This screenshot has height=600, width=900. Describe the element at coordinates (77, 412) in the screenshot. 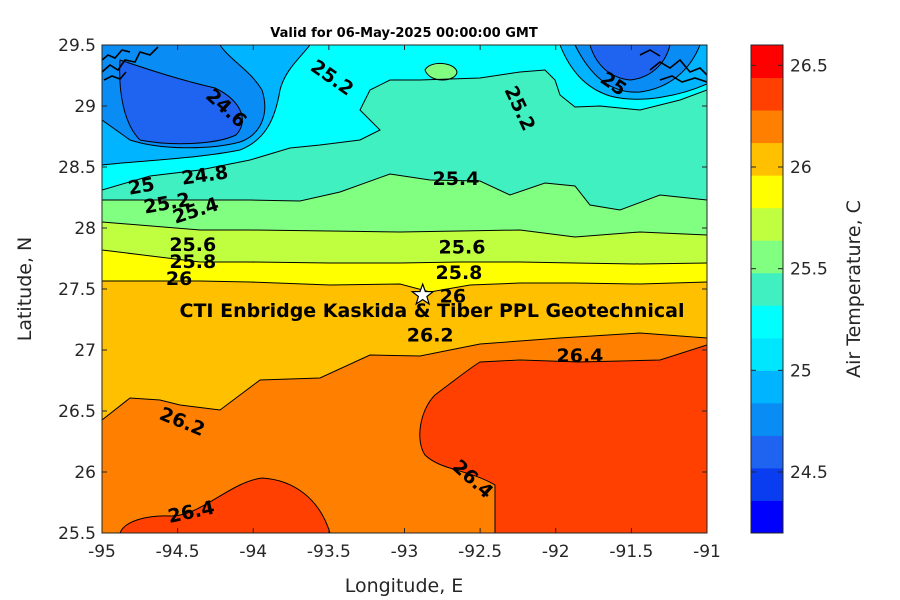

I see `y-tick-label: 26.5` at that location.